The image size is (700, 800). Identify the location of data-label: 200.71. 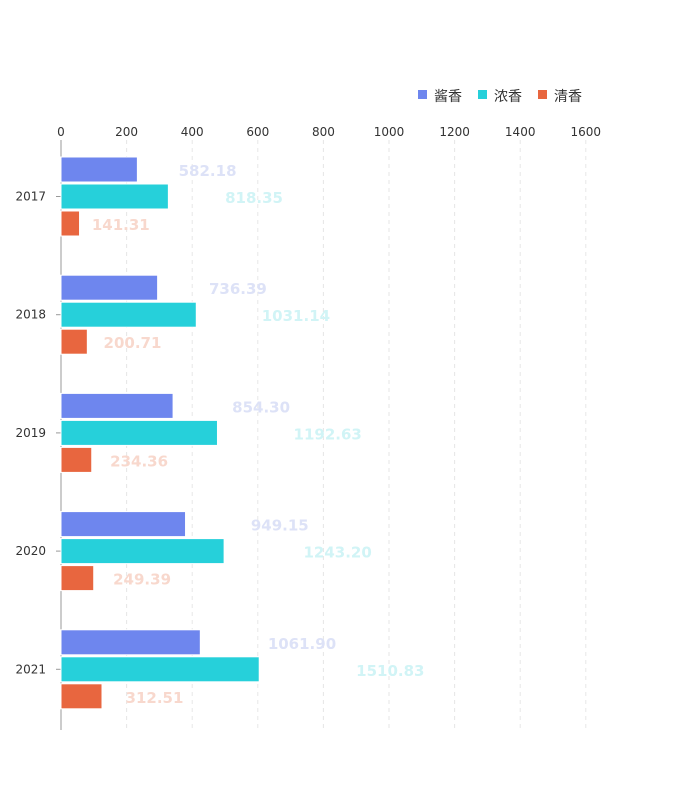
(133, 343).